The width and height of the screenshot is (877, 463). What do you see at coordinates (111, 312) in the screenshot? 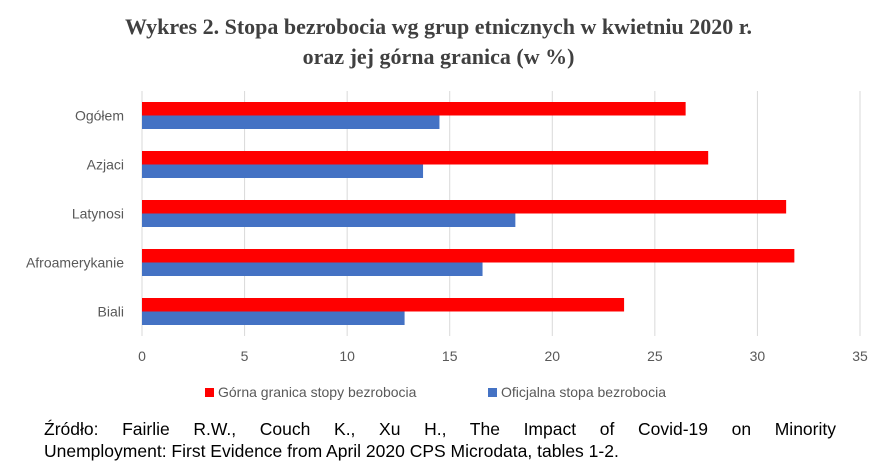
I see `category-label: Biali` at bounding box center [111, 312].